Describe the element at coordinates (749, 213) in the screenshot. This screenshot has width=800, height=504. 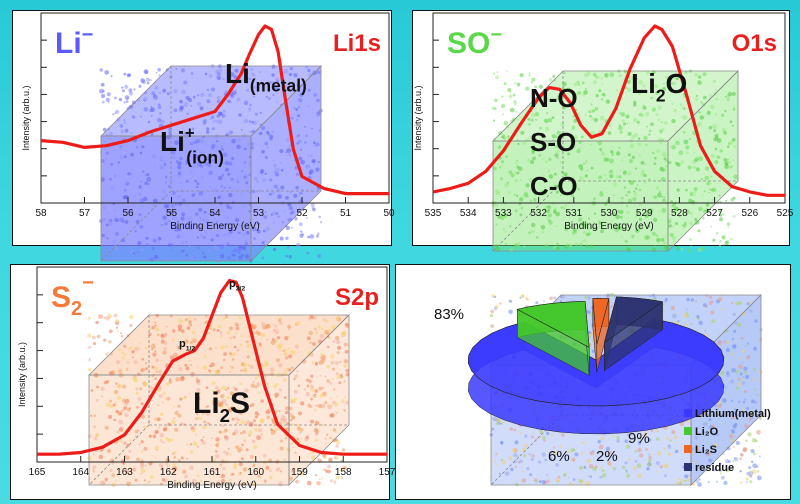
I see `x-tick-label: 526` at that location.